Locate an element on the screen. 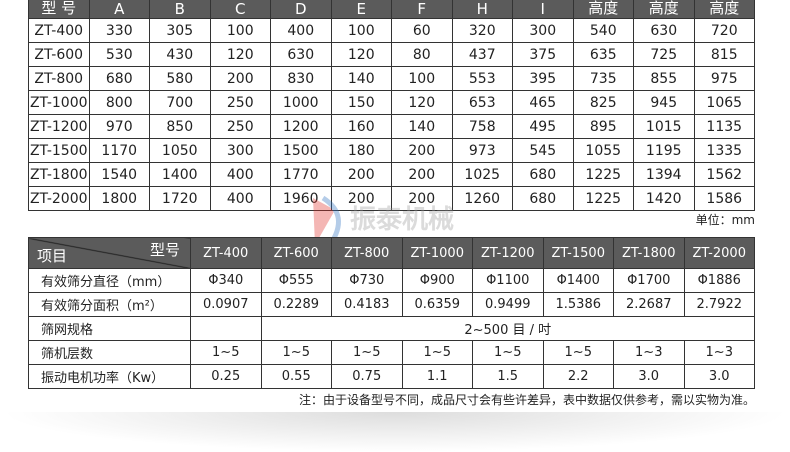  column-header: 高度 is located at coordinates (724, 9).